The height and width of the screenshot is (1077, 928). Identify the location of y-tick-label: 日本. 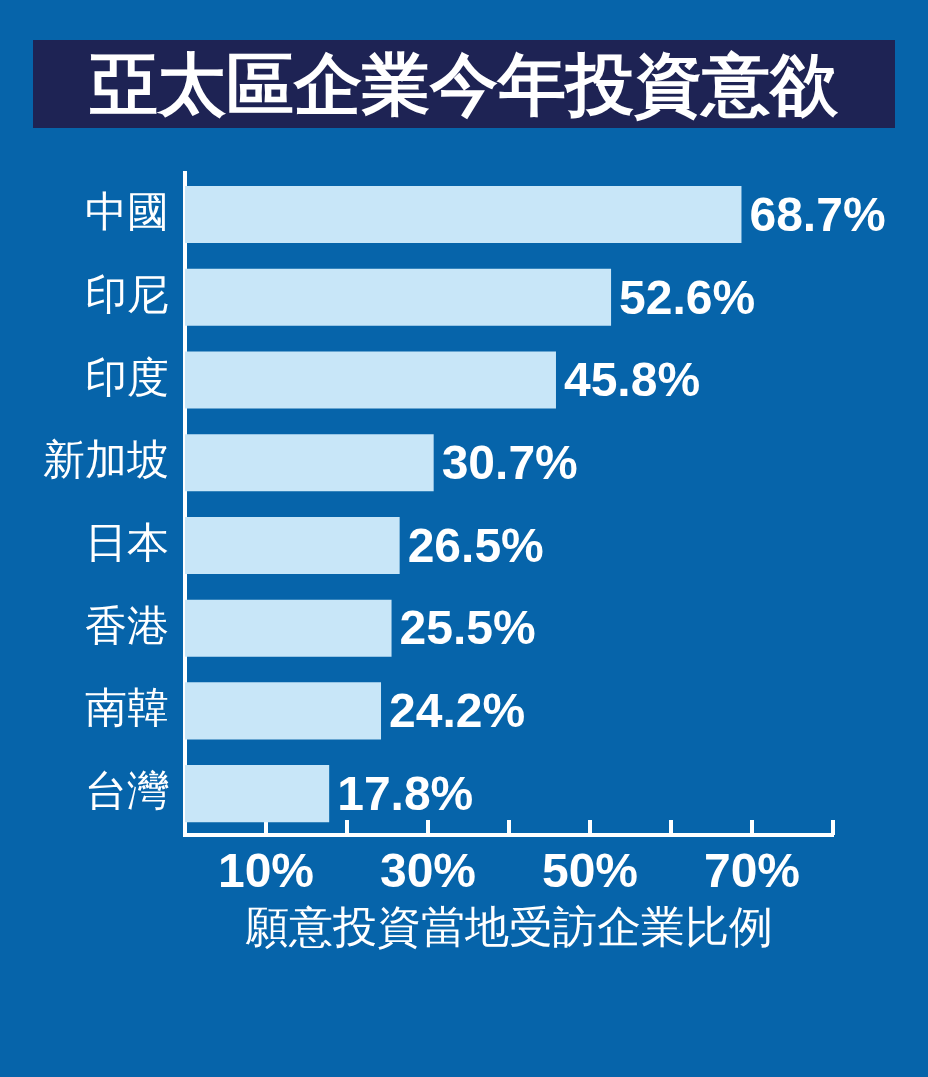
(127, 543).